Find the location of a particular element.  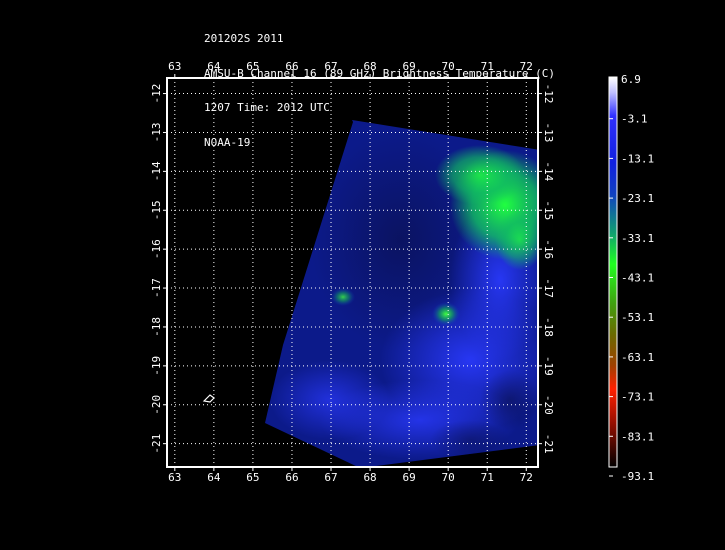

lon-label-top: 65 is located at coordinates (252, 66).